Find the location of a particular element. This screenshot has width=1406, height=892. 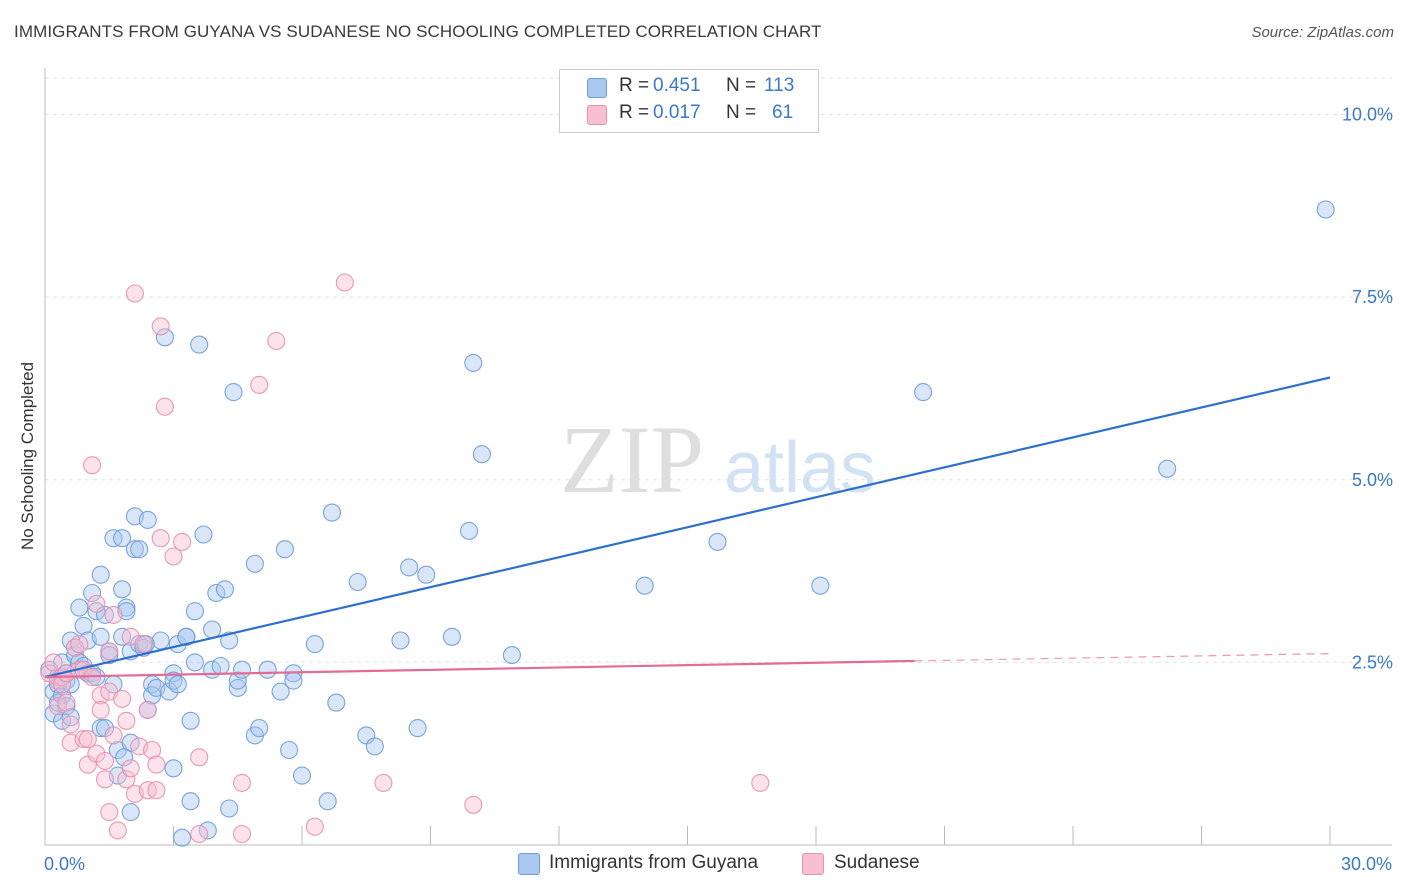

legend-r-value: 0.017 is located at coordinates (677, 112).